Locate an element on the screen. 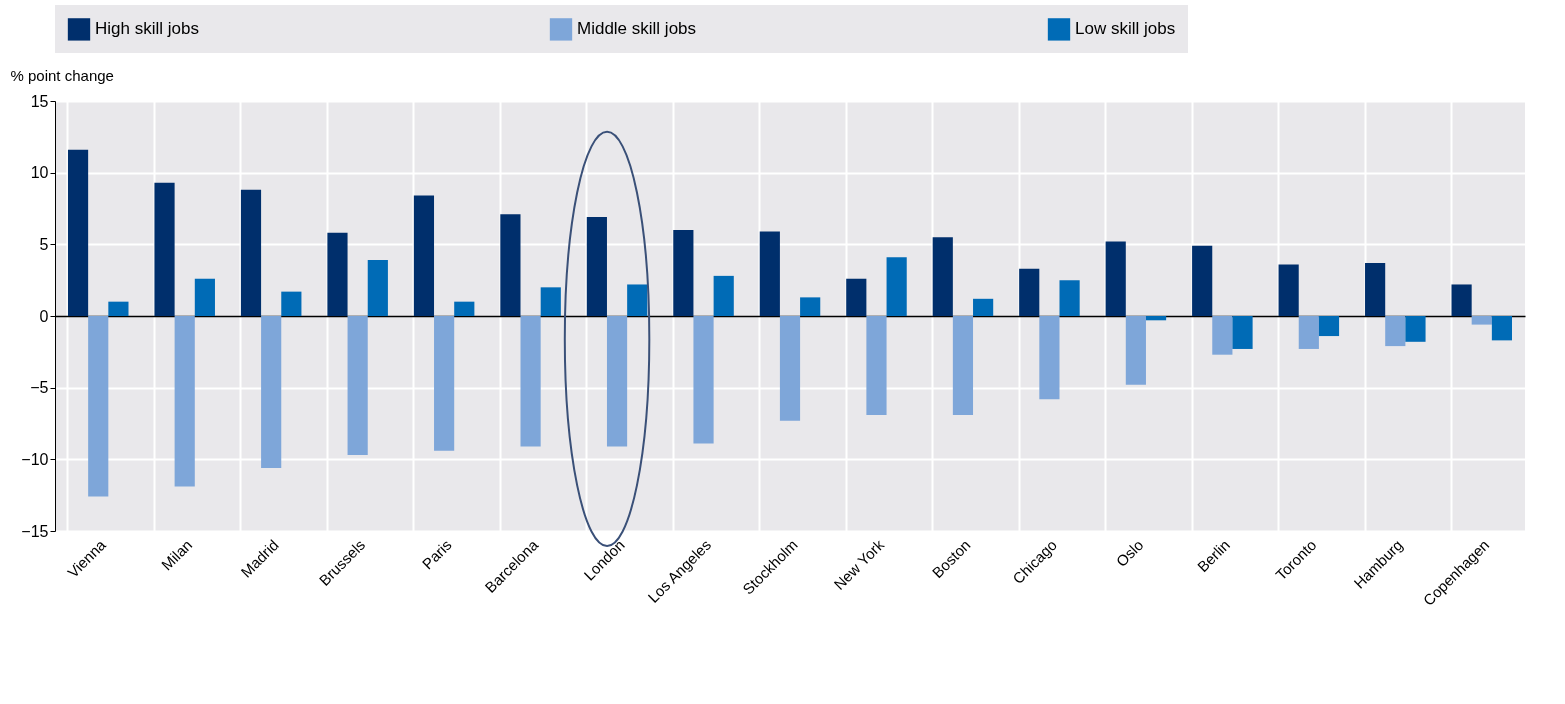  legend-label: Low skill jobs is located at coordinates (1125, 29).